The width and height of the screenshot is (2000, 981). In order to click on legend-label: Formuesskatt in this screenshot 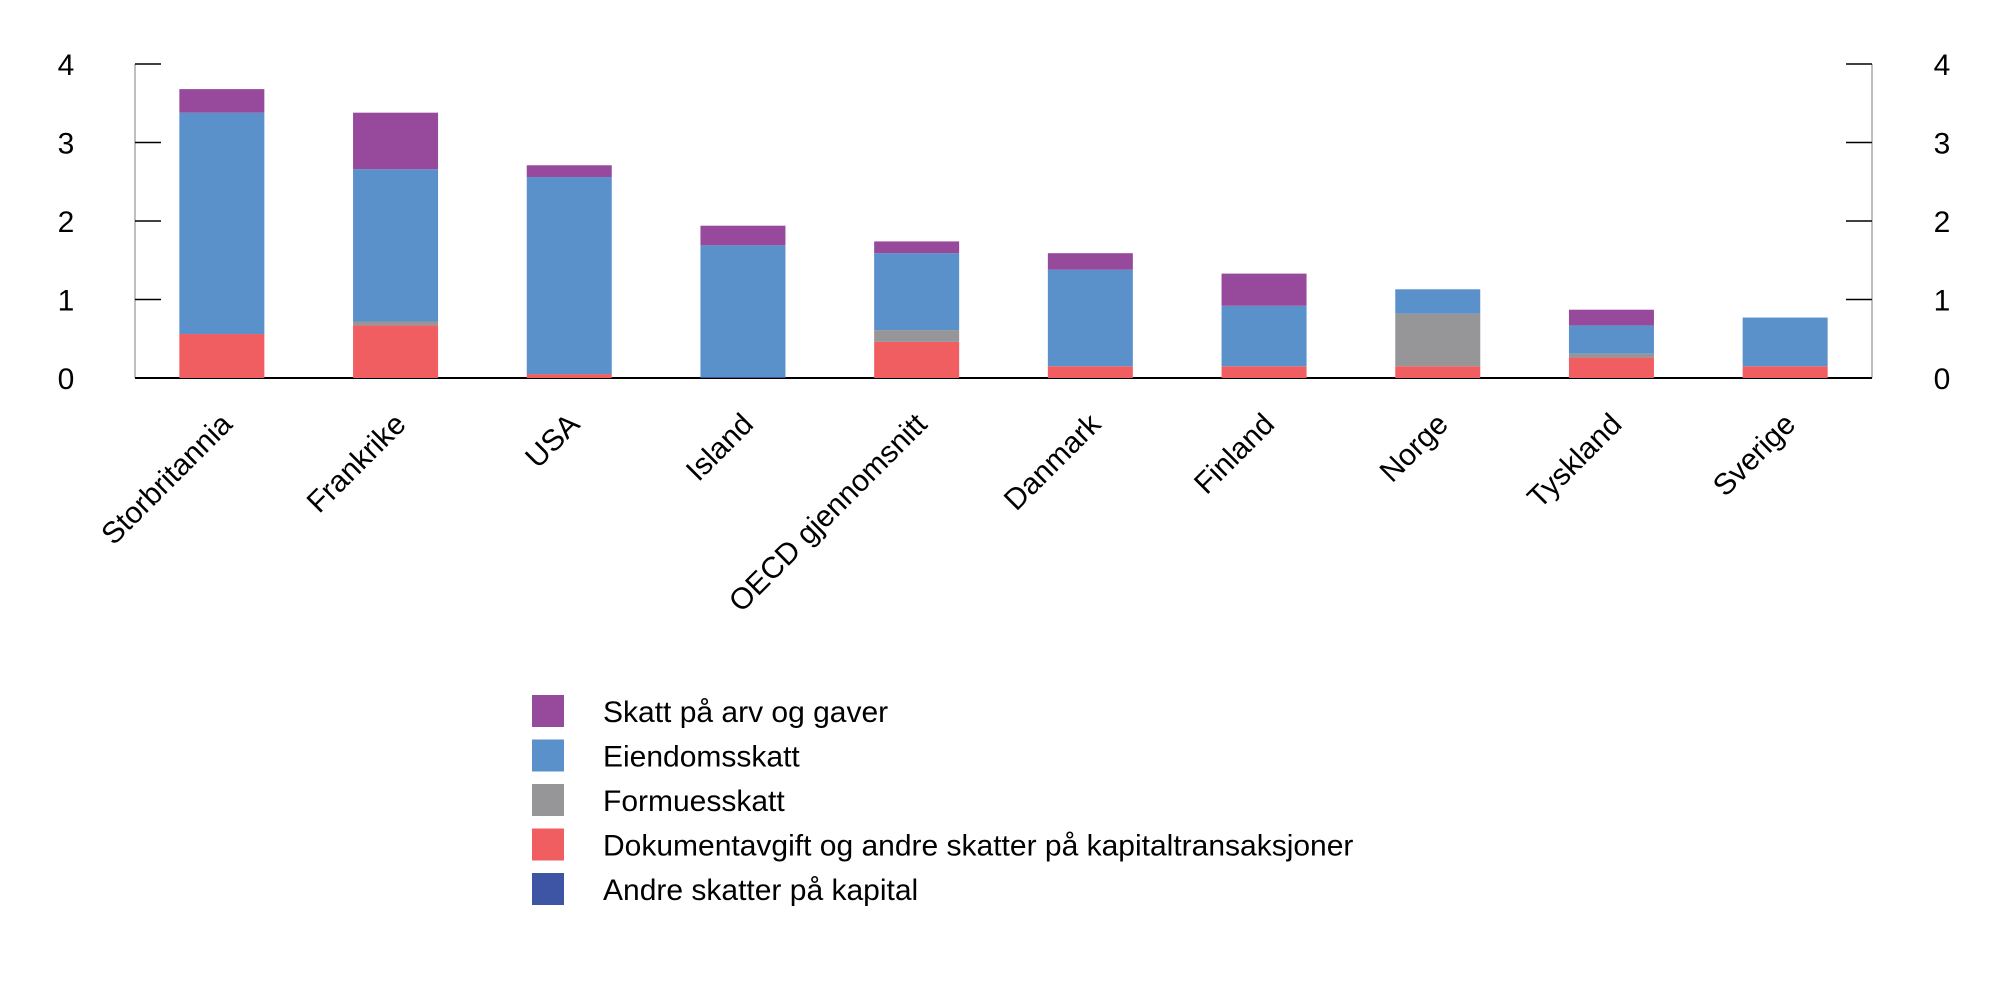, I will do `click(694, 801)`.